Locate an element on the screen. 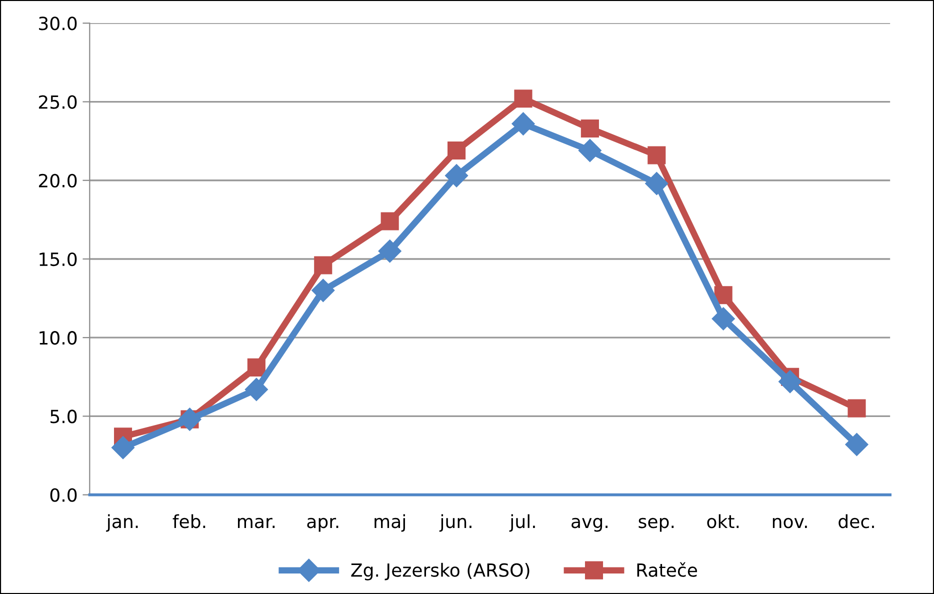 The image size is (934, 594). x-tick-label: dec. is located at coordinates (856, 521).